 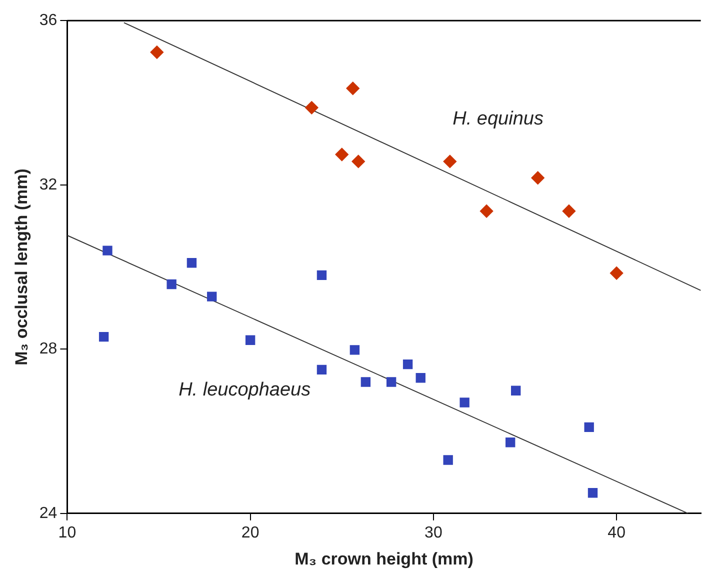 I want to click on x-axis-title: M₃ crown height (mm), so click(x=384, y=558).